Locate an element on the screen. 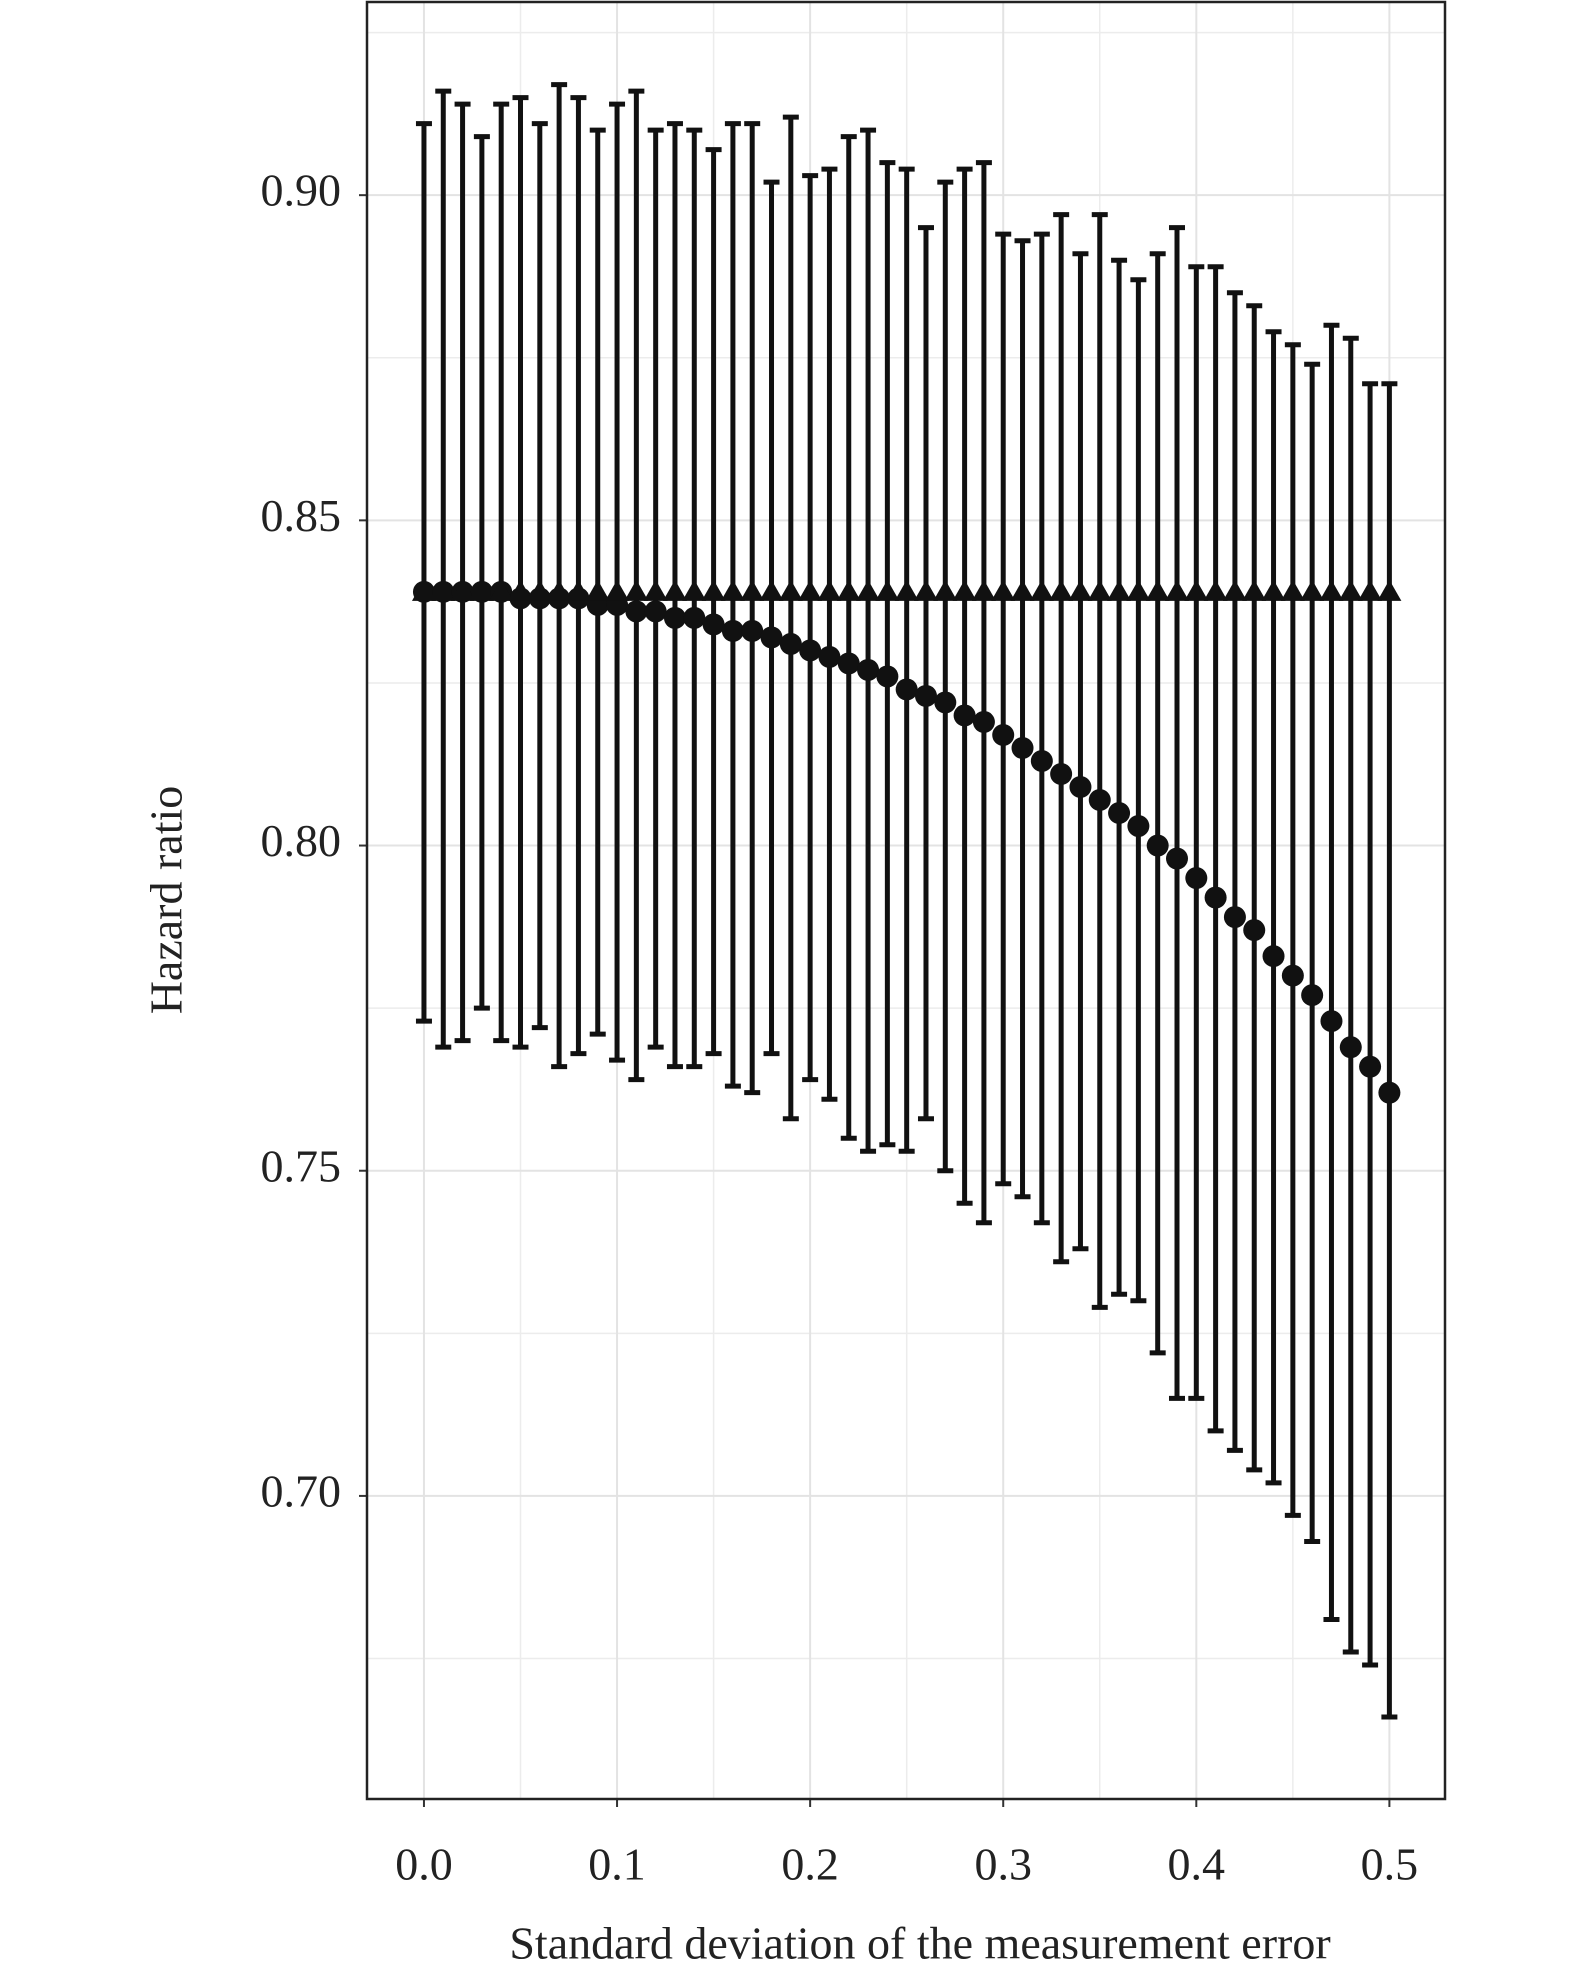  x-tick-label: 0.3 is located at coordinates (1003, 1864).